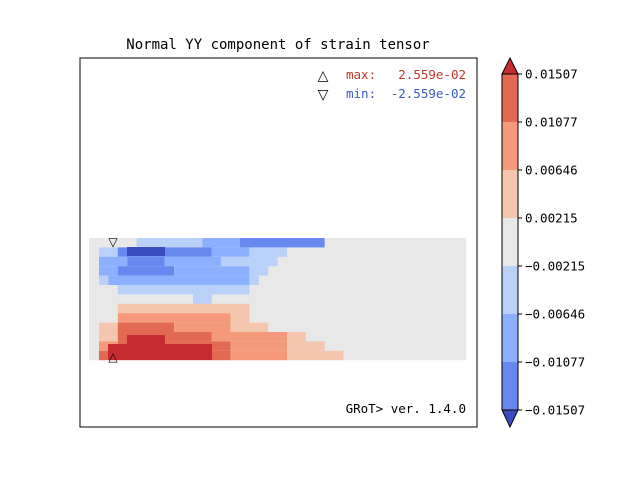 The width and height of the screenshot is (640, 480). Describe the element at coordinates (510, 65) in the screenshot. I see `colorbar-extend-high` at that location.